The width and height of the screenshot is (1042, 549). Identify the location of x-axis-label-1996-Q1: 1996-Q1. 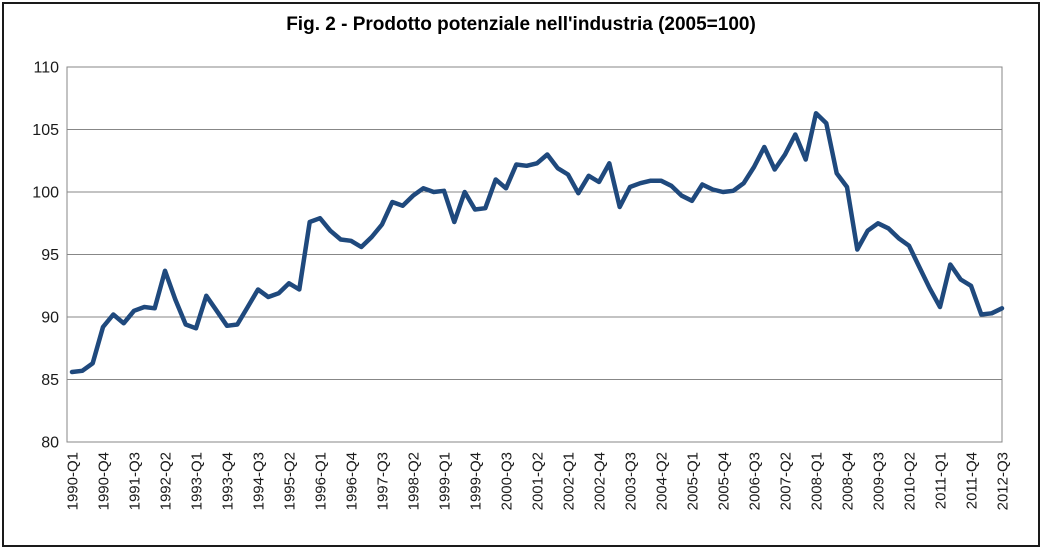
(321, 481).